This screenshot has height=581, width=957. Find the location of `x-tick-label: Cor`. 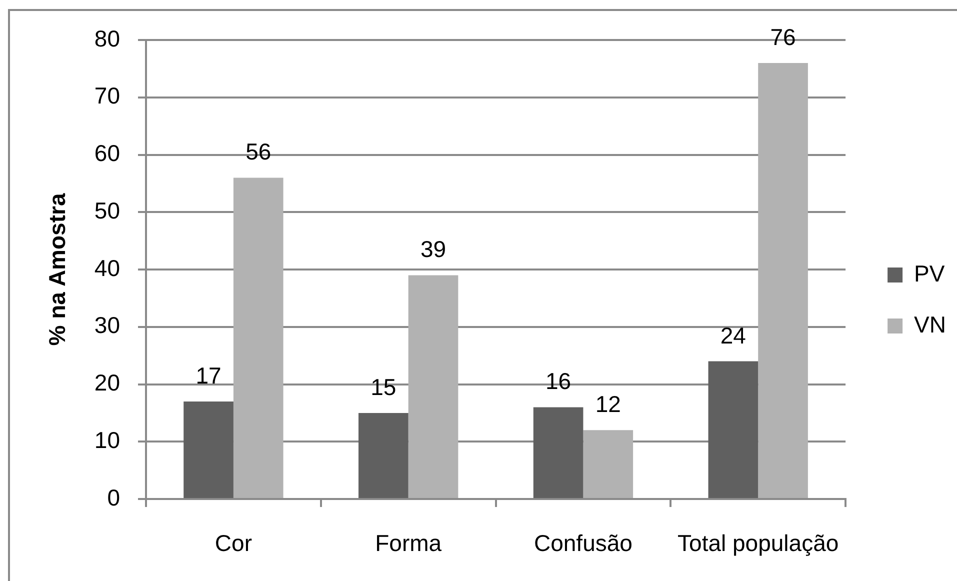

x-tick-label: Cor is located at coordinates (233, 543).